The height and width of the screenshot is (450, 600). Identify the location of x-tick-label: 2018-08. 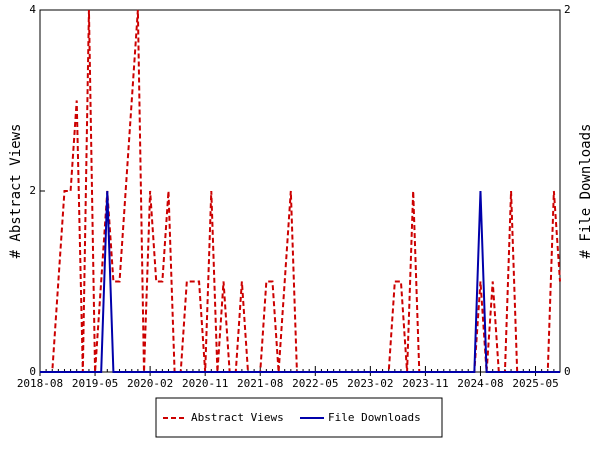
(40, 383).